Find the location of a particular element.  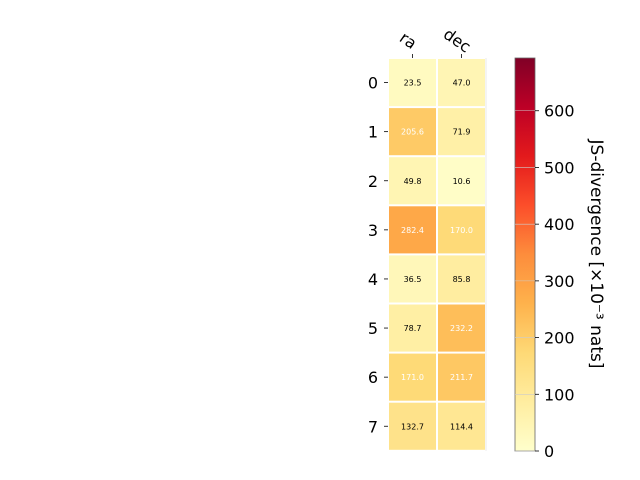

cell-value-label: 10.6 is located at coordinates (462, 181).